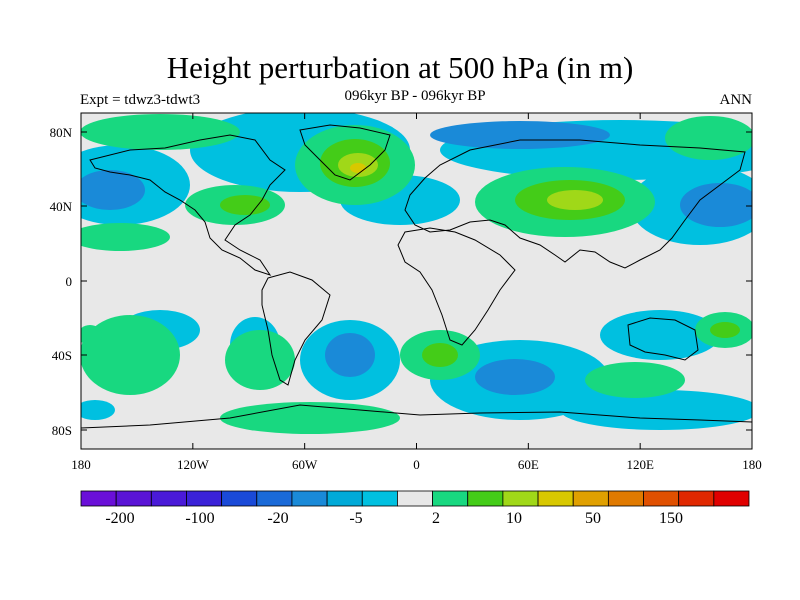 The height and width of the screenshot is (600, 800). Describe the element at coordinates (416, 464) in the screenshot. I see `lon-tick-label: 0` at that location.